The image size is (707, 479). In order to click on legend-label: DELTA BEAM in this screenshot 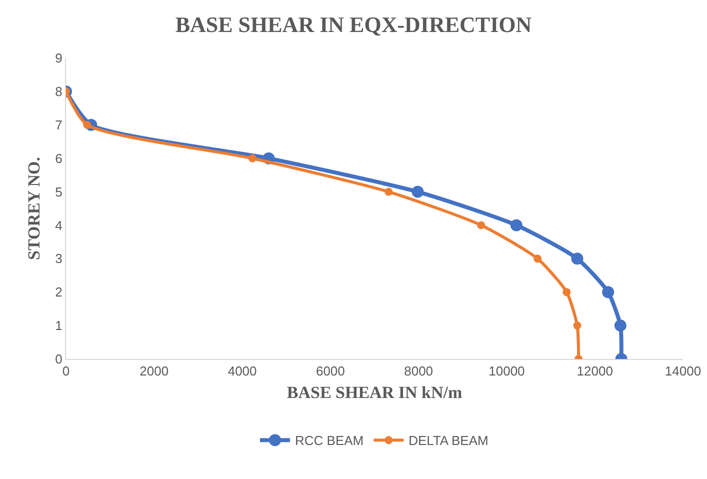, I will do `click(448, 440)`.